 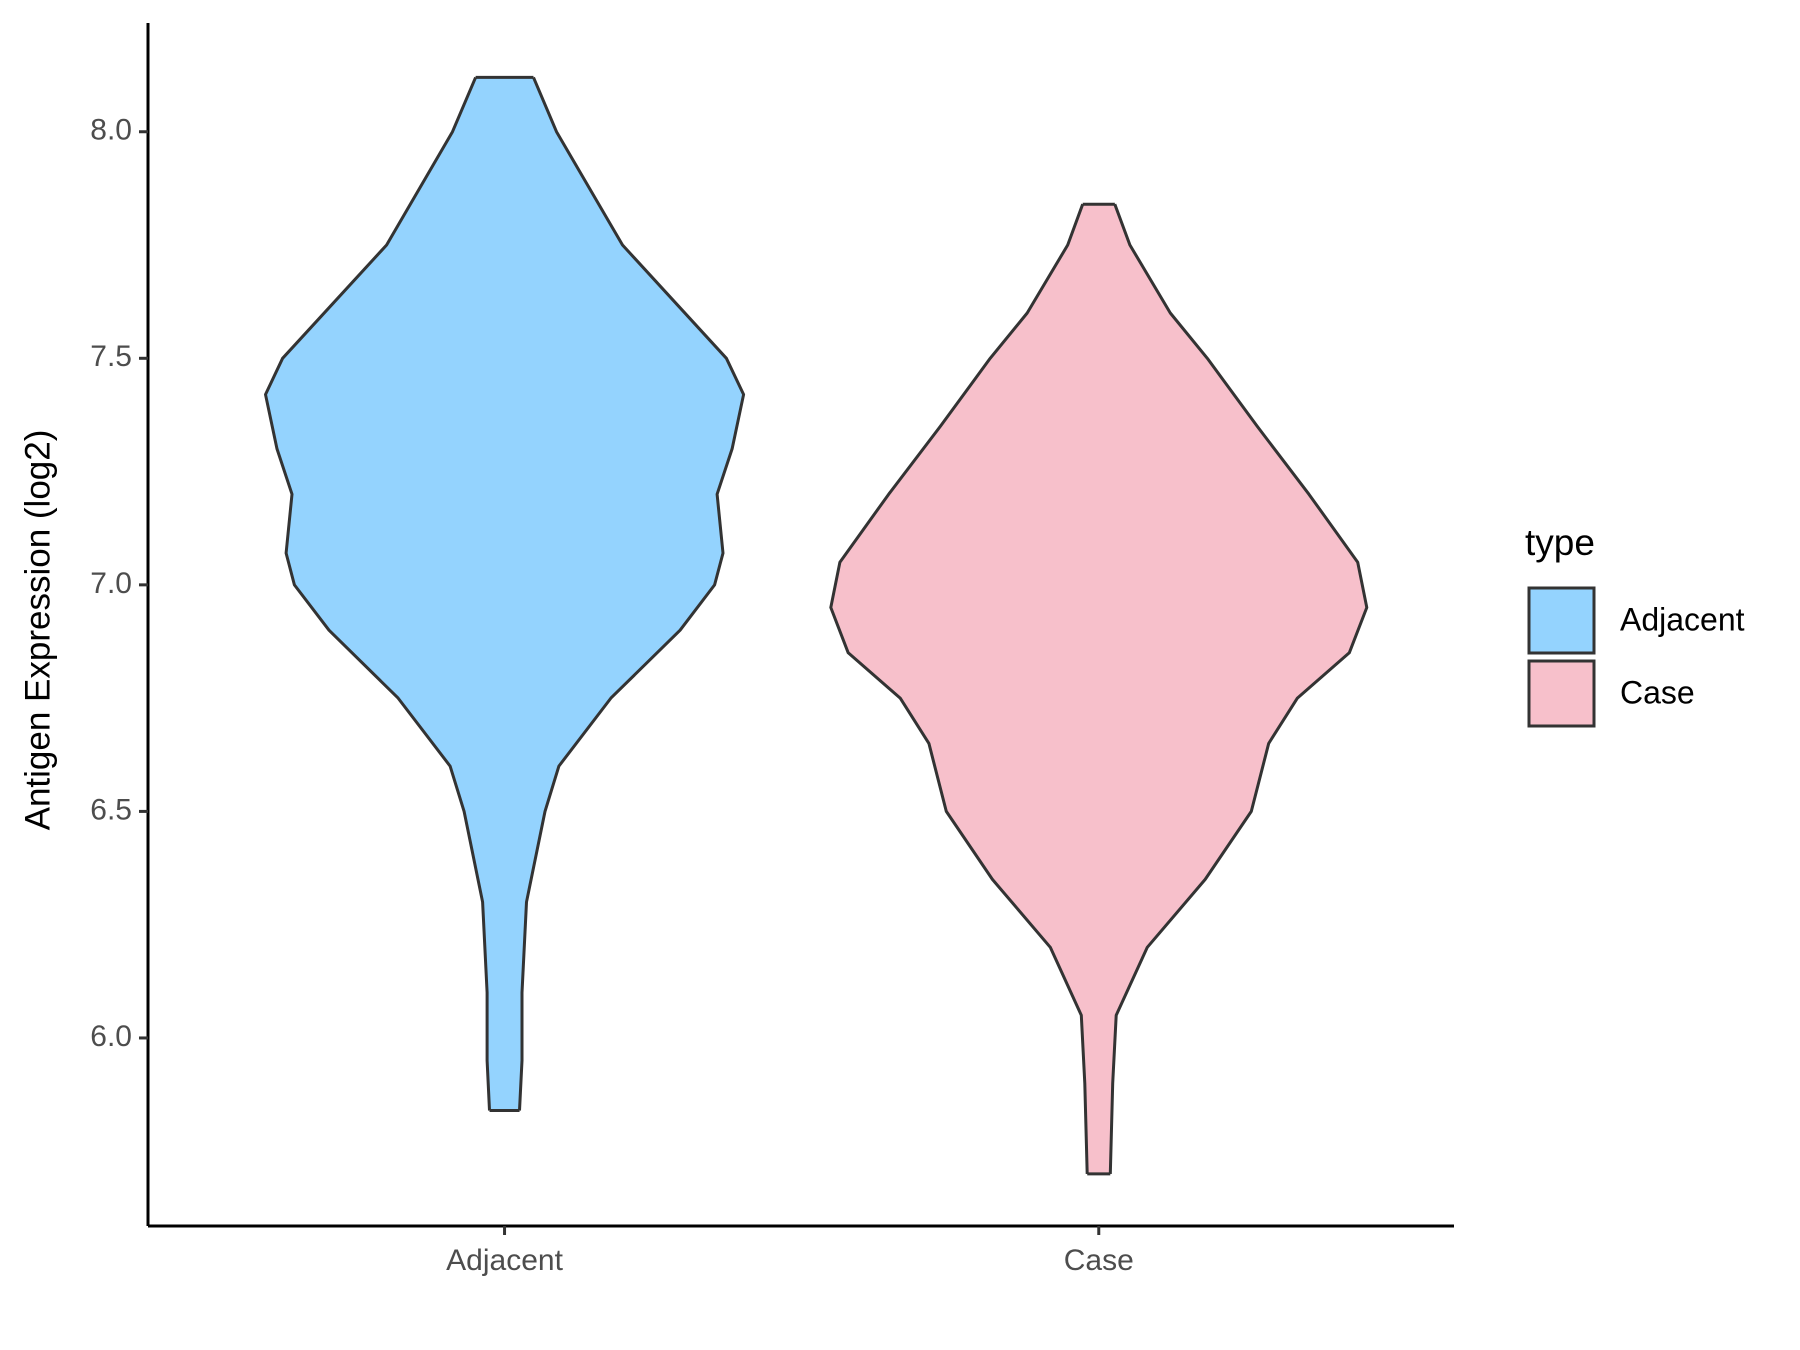 What do you see at coordinates (1560, 542) in the screenshot?
I see `legend-title: type` at bounding box center [1560, 542].